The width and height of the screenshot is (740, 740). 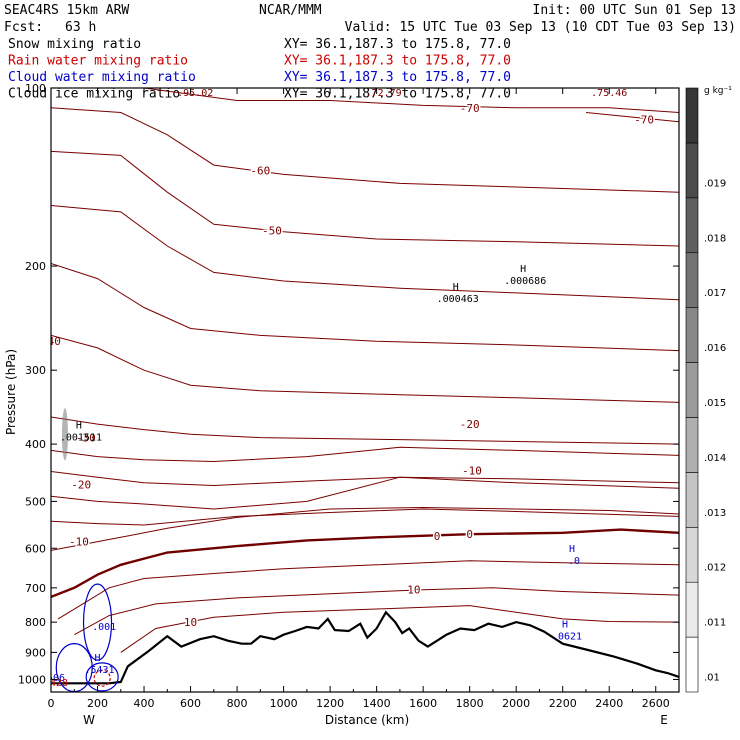 I want to click on header-field-name: Rain water mixing ratio, so click(x=98, y=61).